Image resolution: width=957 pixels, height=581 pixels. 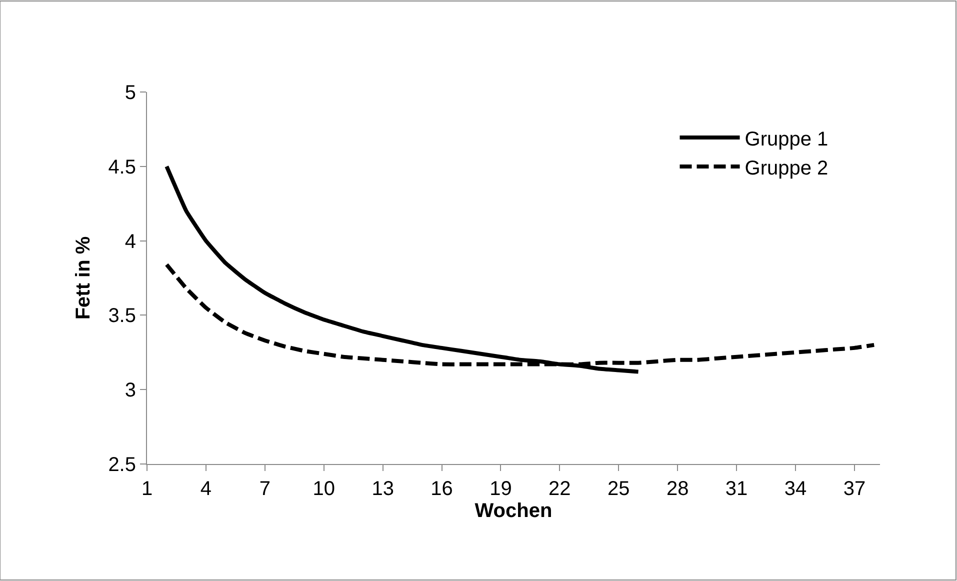 What do you see at coordinates (513, 511) in the screenshot?
I see `x-axis-title: Wochen` at bounding box center [513, 511].